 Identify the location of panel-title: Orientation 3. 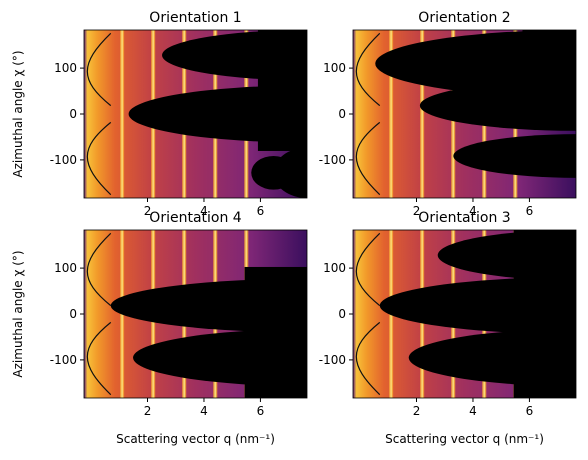
(464, 218).